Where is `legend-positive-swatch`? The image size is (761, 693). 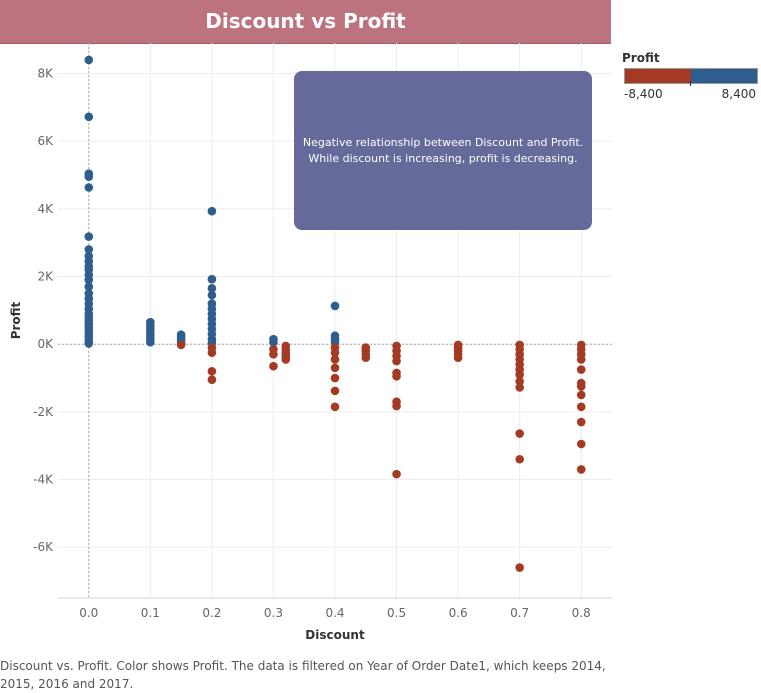
legend-positive-swatch is located at coordinates (724, 76).